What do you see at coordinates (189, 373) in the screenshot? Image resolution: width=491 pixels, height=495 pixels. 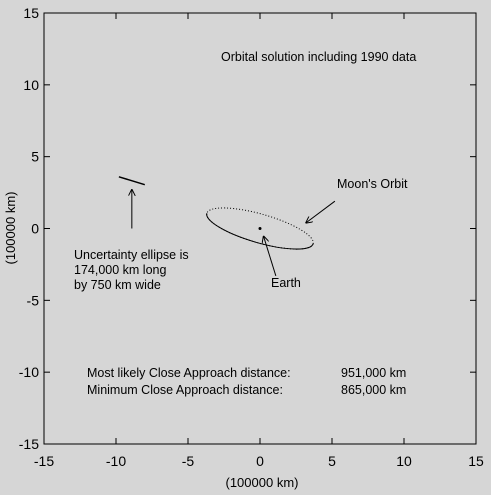 I see `likely-approach-label: Most likely Close Approach distance:` at bounding box center [189, 373].